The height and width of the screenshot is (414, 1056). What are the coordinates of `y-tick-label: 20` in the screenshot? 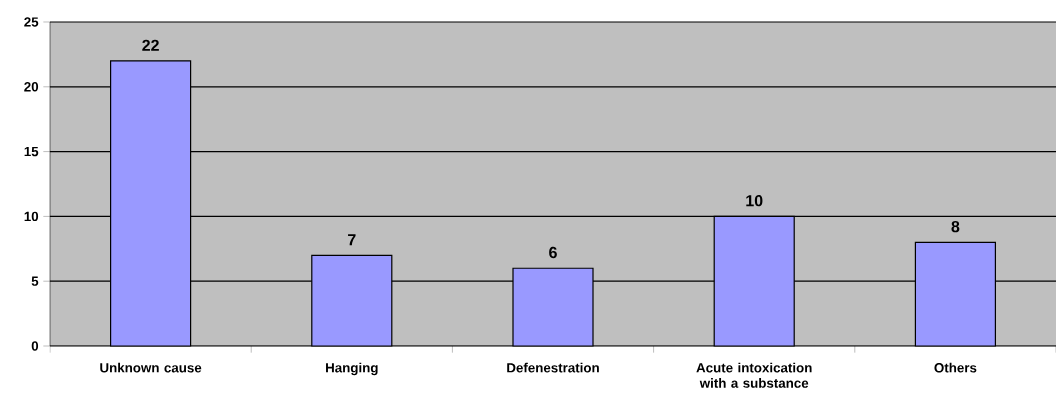 It's located at (31, 87).